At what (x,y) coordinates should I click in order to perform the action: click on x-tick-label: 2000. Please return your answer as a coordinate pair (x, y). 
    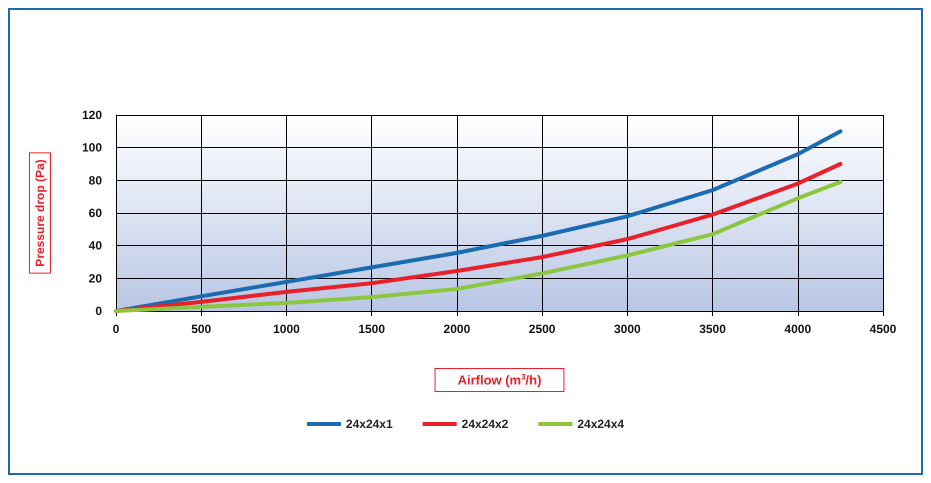
    Looking at the image, I should click on (457, 329).